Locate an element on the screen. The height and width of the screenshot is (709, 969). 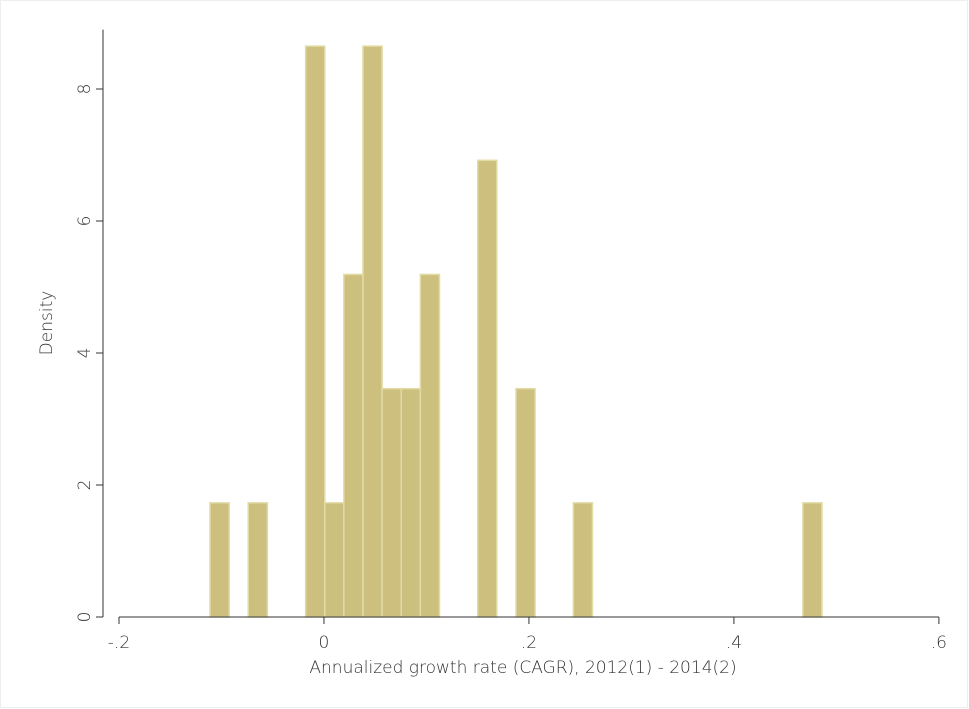
y-tick-label: 2 is located at coordinates (85, 485).